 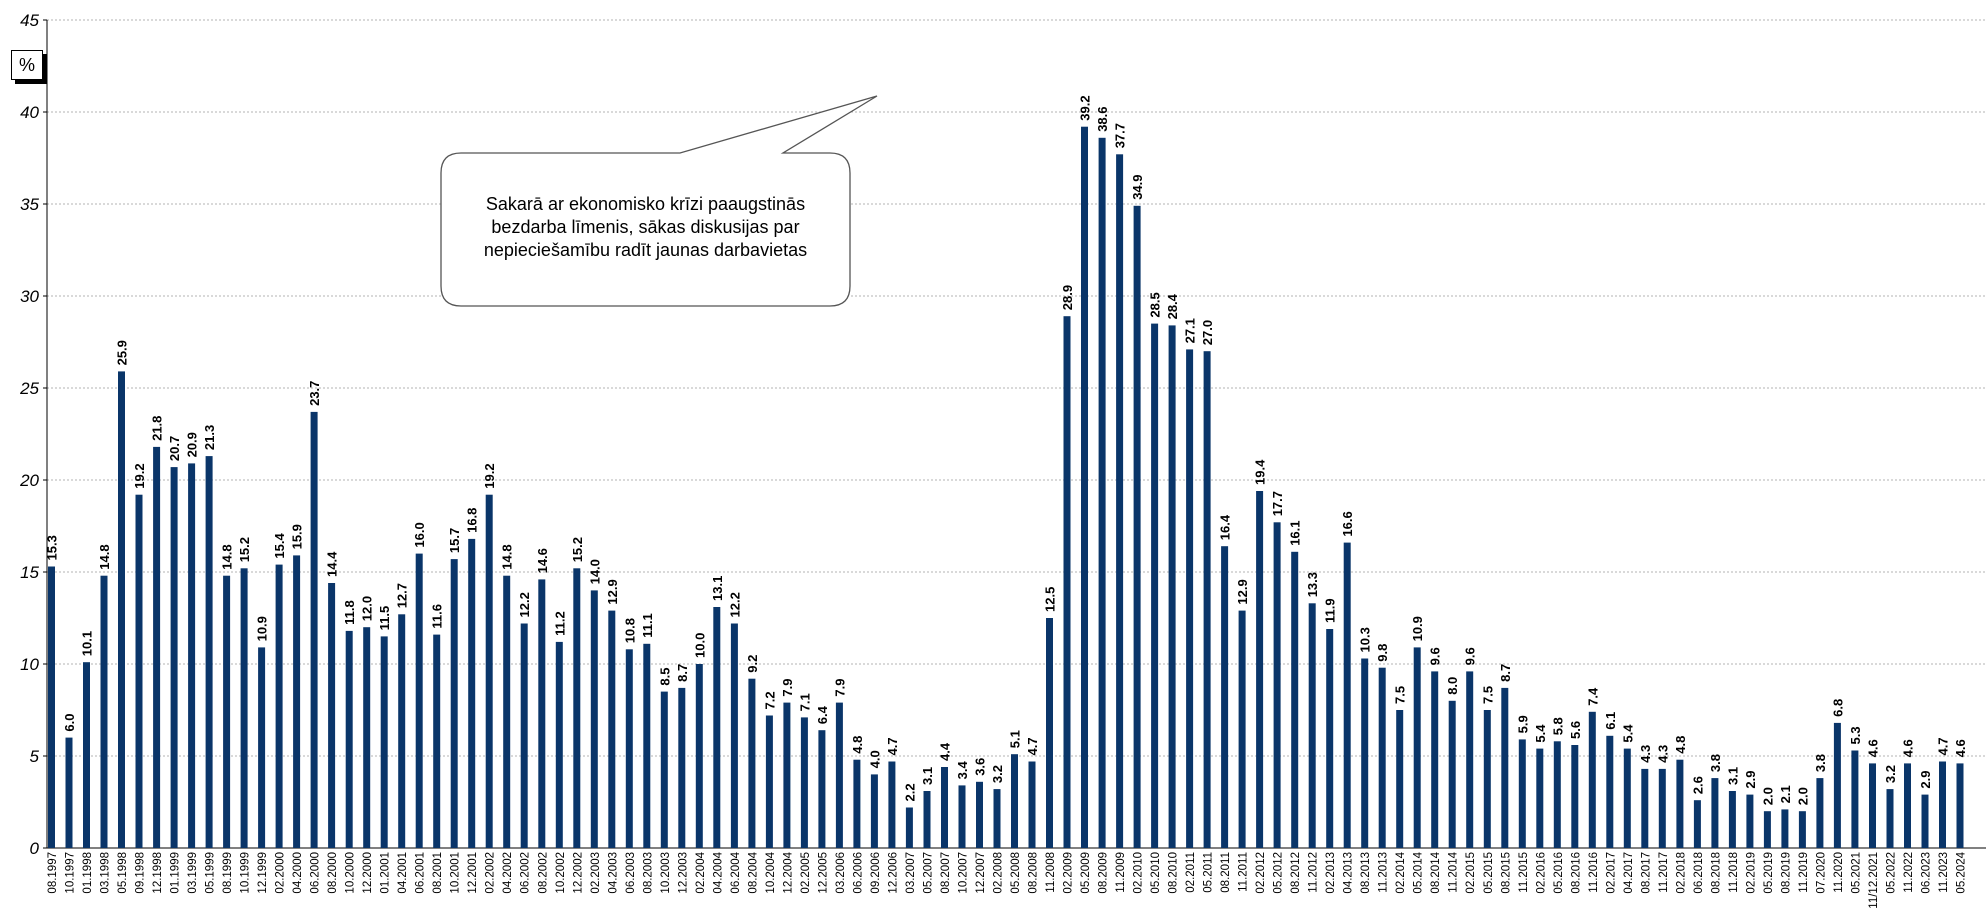 What do you see at coordinates (1927, 873) in the screenshot?
I see `x-tick-label: 06.2023` at bounding box center [1927, 873].